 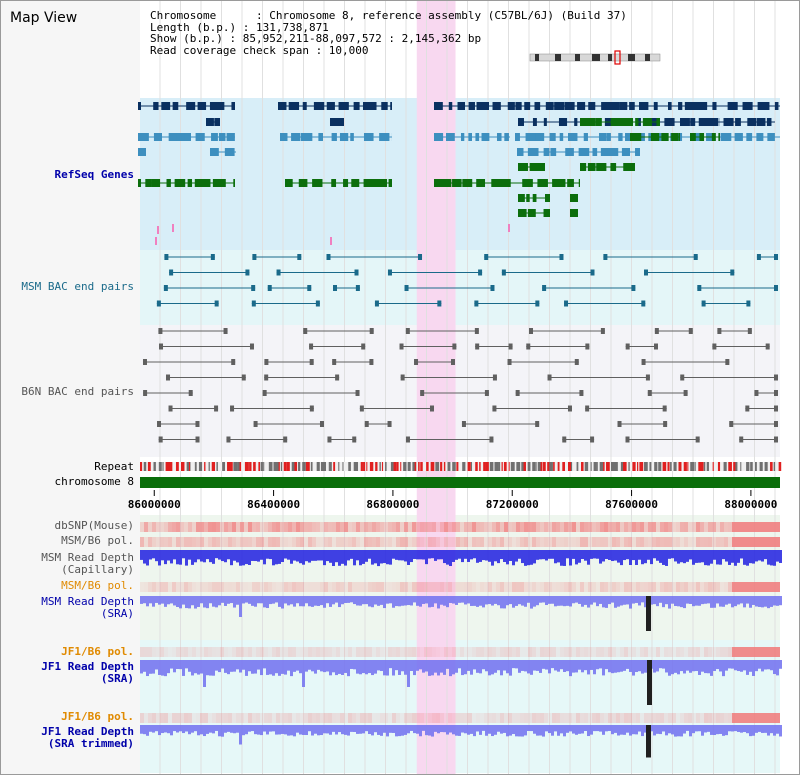 What do you see at coordinates (97, 540) in the screenshot?
I see `track-label-msm-b6-pol-1: MSM/B6 pol.` at bounding box center [97, 540].